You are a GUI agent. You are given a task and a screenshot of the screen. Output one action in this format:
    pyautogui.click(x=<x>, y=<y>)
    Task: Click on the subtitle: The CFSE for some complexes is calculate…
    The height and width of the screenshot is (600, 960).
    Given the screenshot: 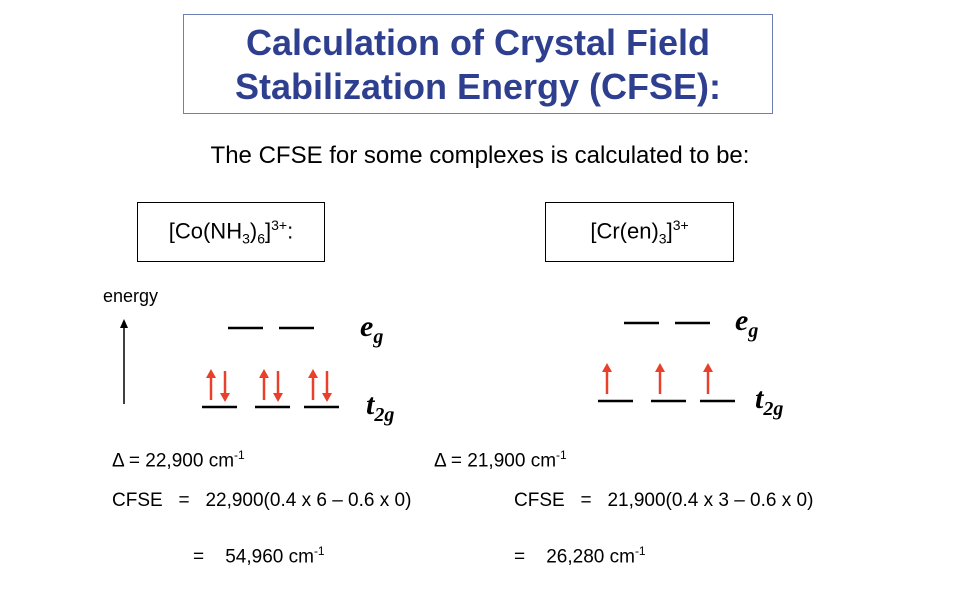 What is the action you would take?
    pyautogui.click(x=480, y=155)
    